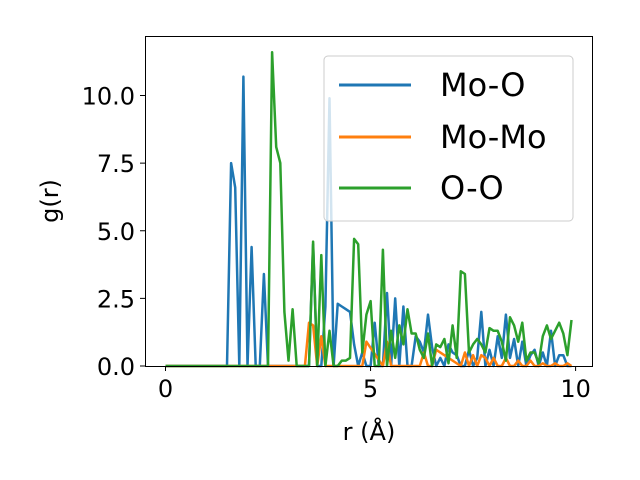 The height and width of the screenshot is (480, 640). I want to click on y-axis: 0.0 2.5 5.0 7.5 10.0, so click(113, 232).